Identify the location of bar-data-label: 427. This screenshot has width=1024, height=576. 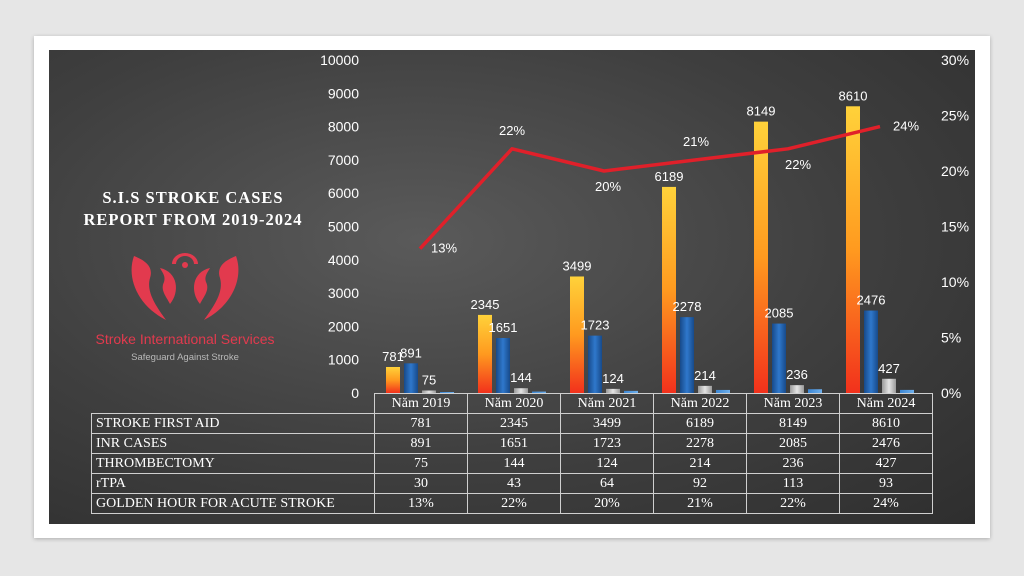
(889, 368).